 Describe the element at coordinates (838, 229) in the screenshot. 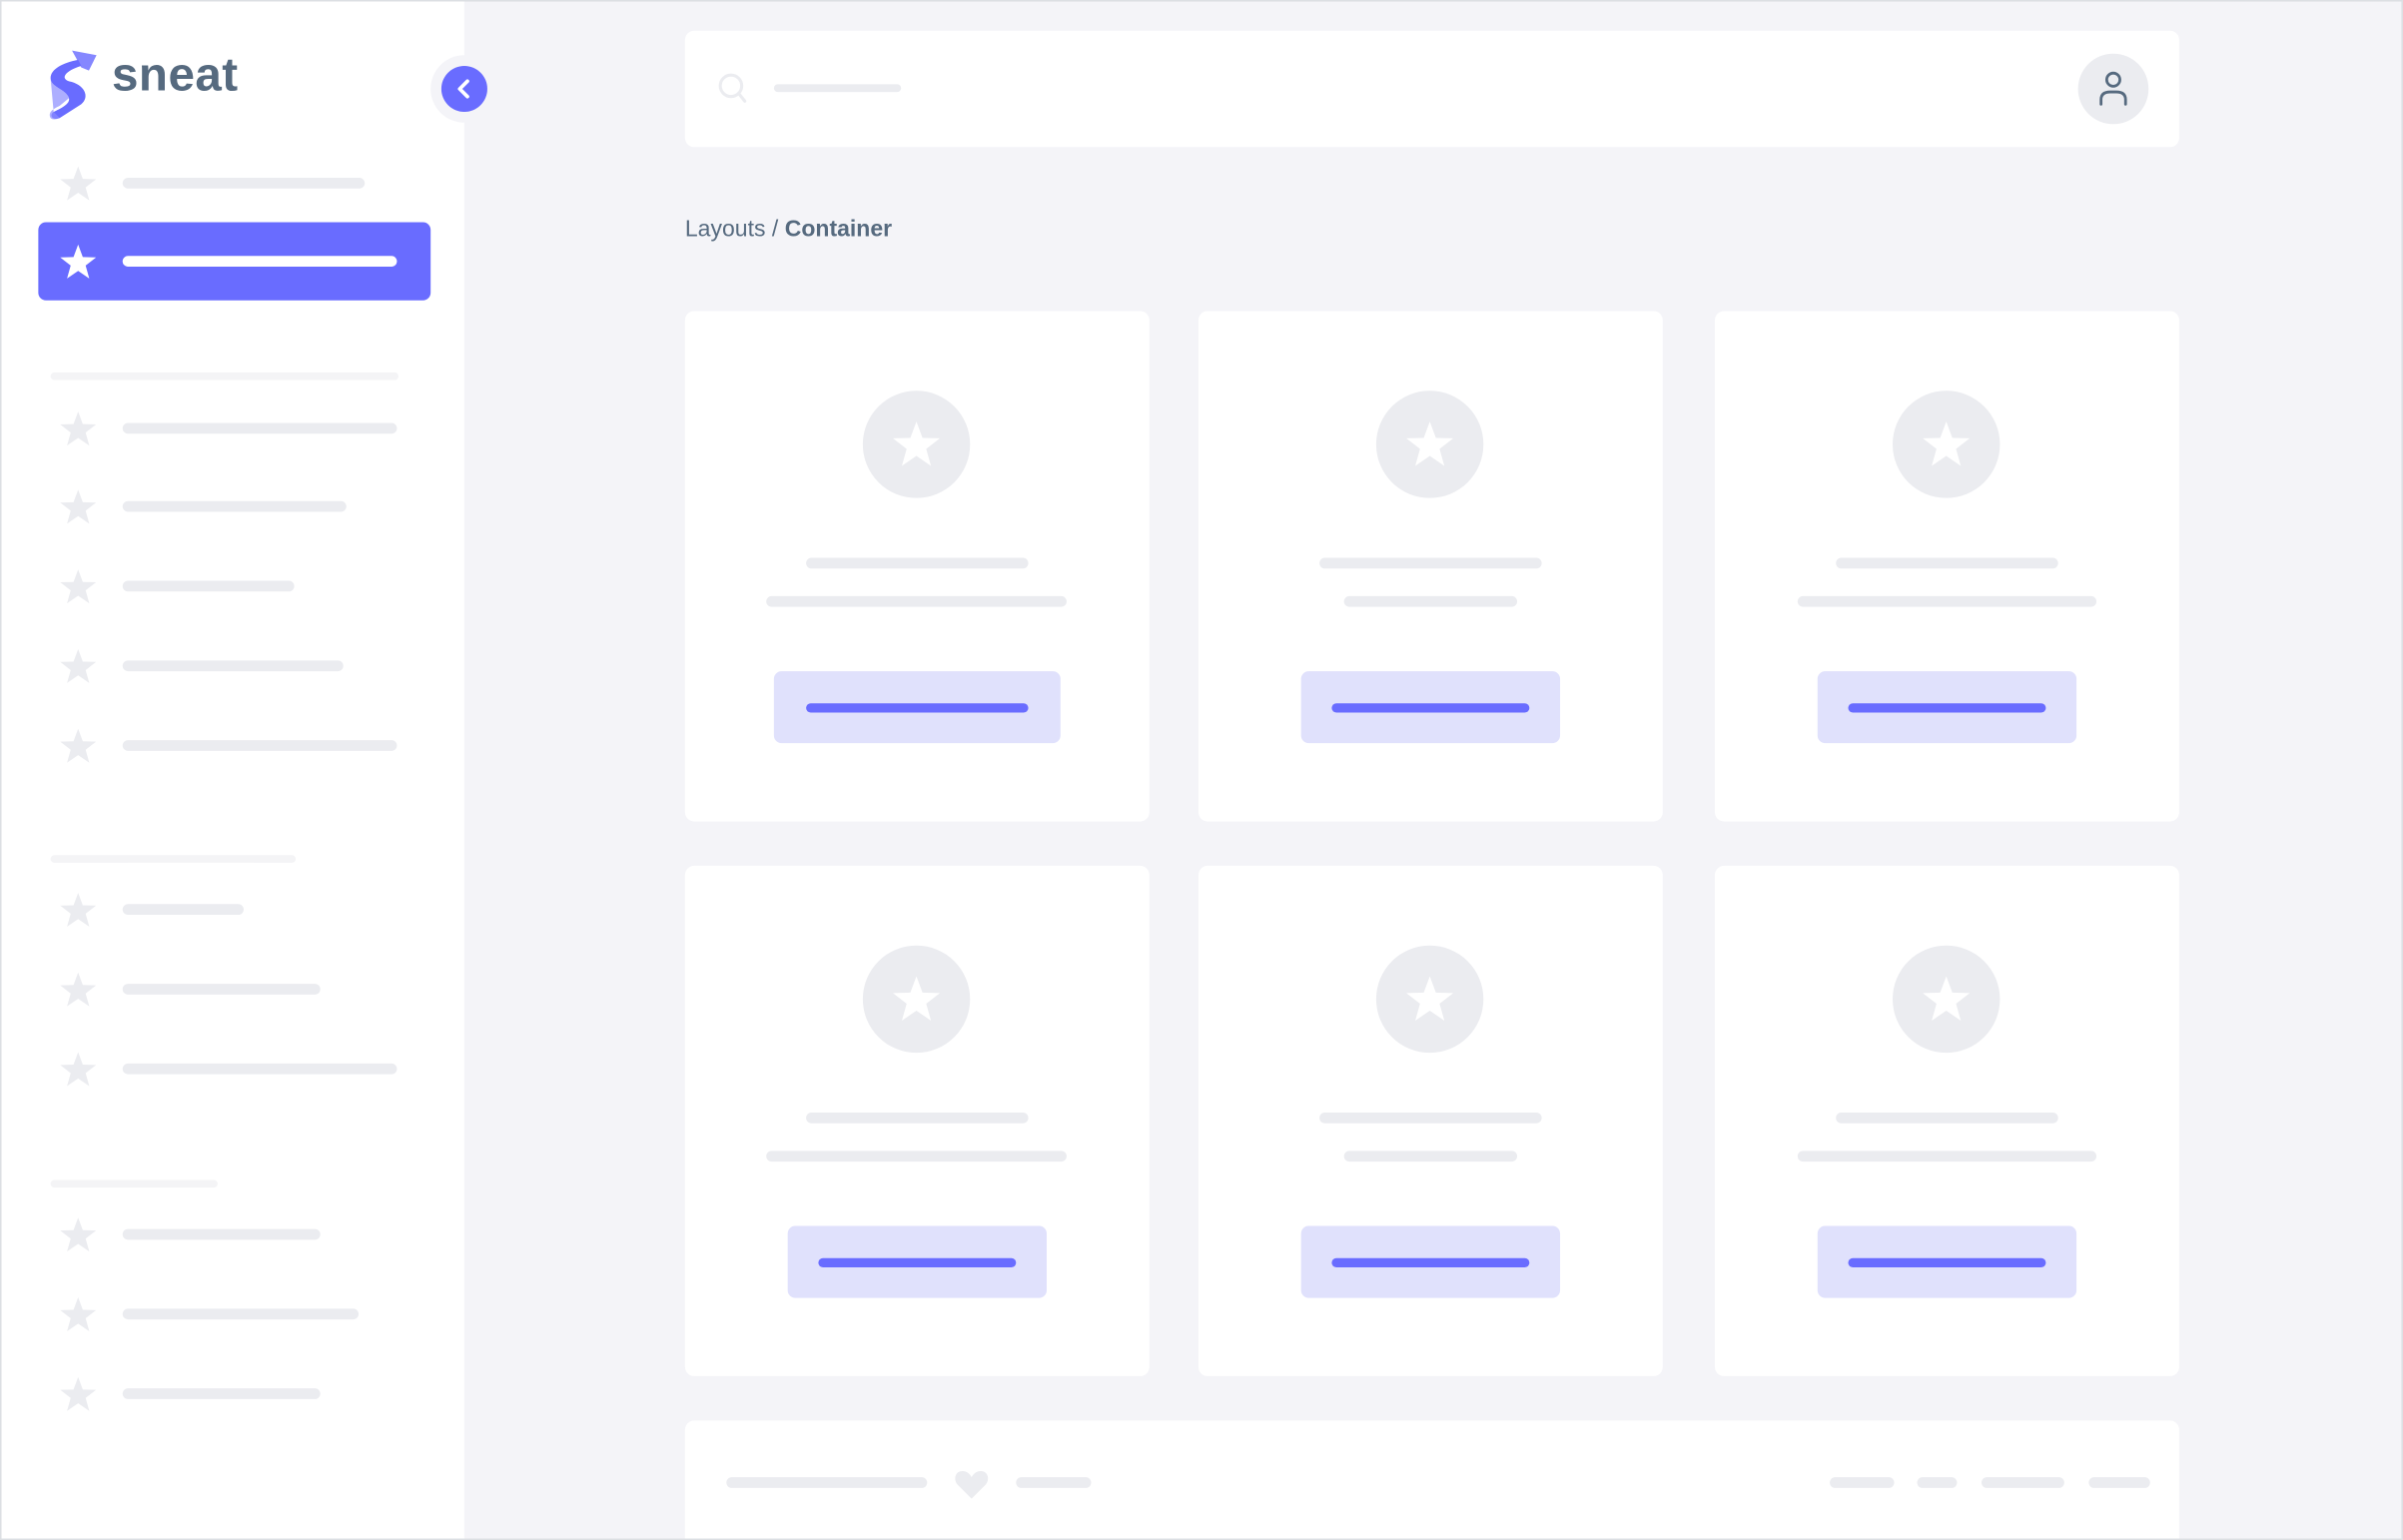

I see `breadcrumb-current: Container` at that location.